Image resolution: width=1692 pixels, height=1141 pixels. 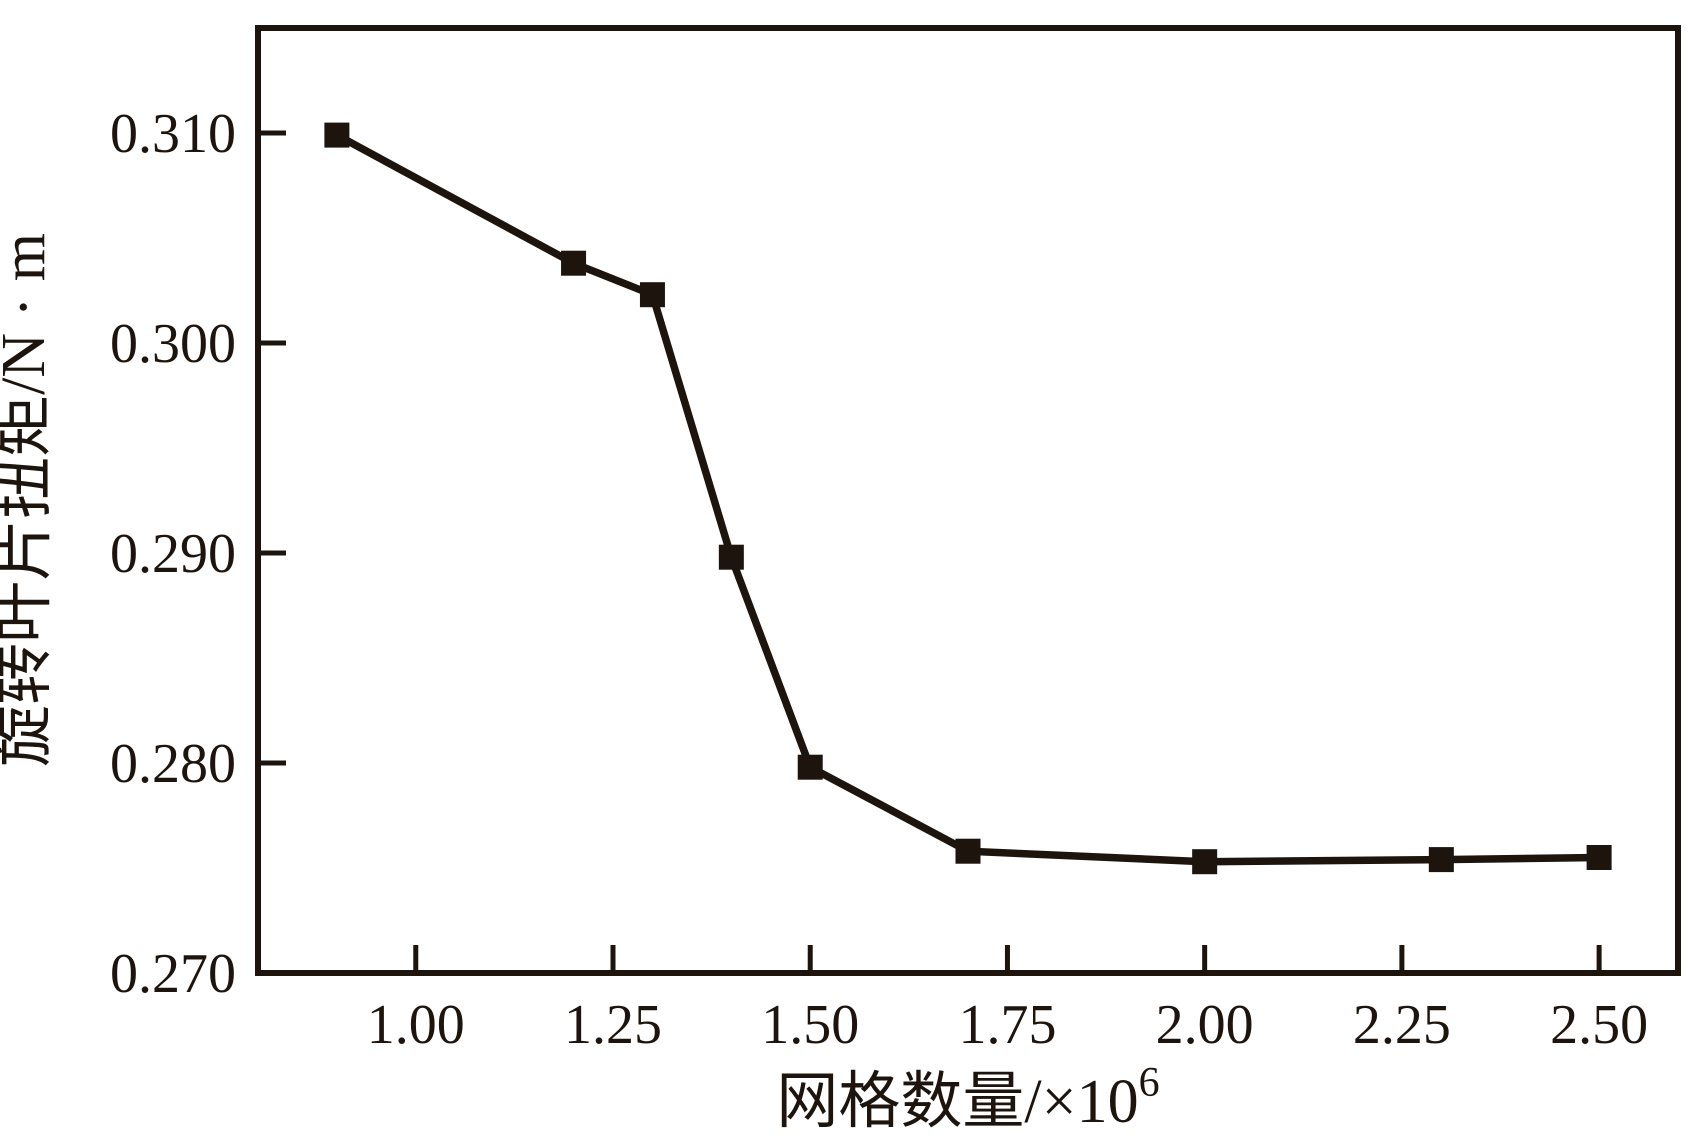 I want to click on y-tick-label: 0.310, so click(x=173, y=134).